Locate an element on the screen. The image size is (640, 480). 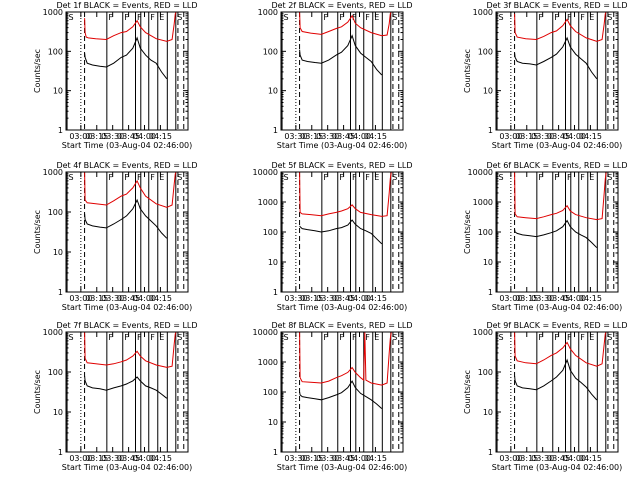
panel-title: Det 3f BLACK = Events, RED = LLD is located at coordinates (556, 5).